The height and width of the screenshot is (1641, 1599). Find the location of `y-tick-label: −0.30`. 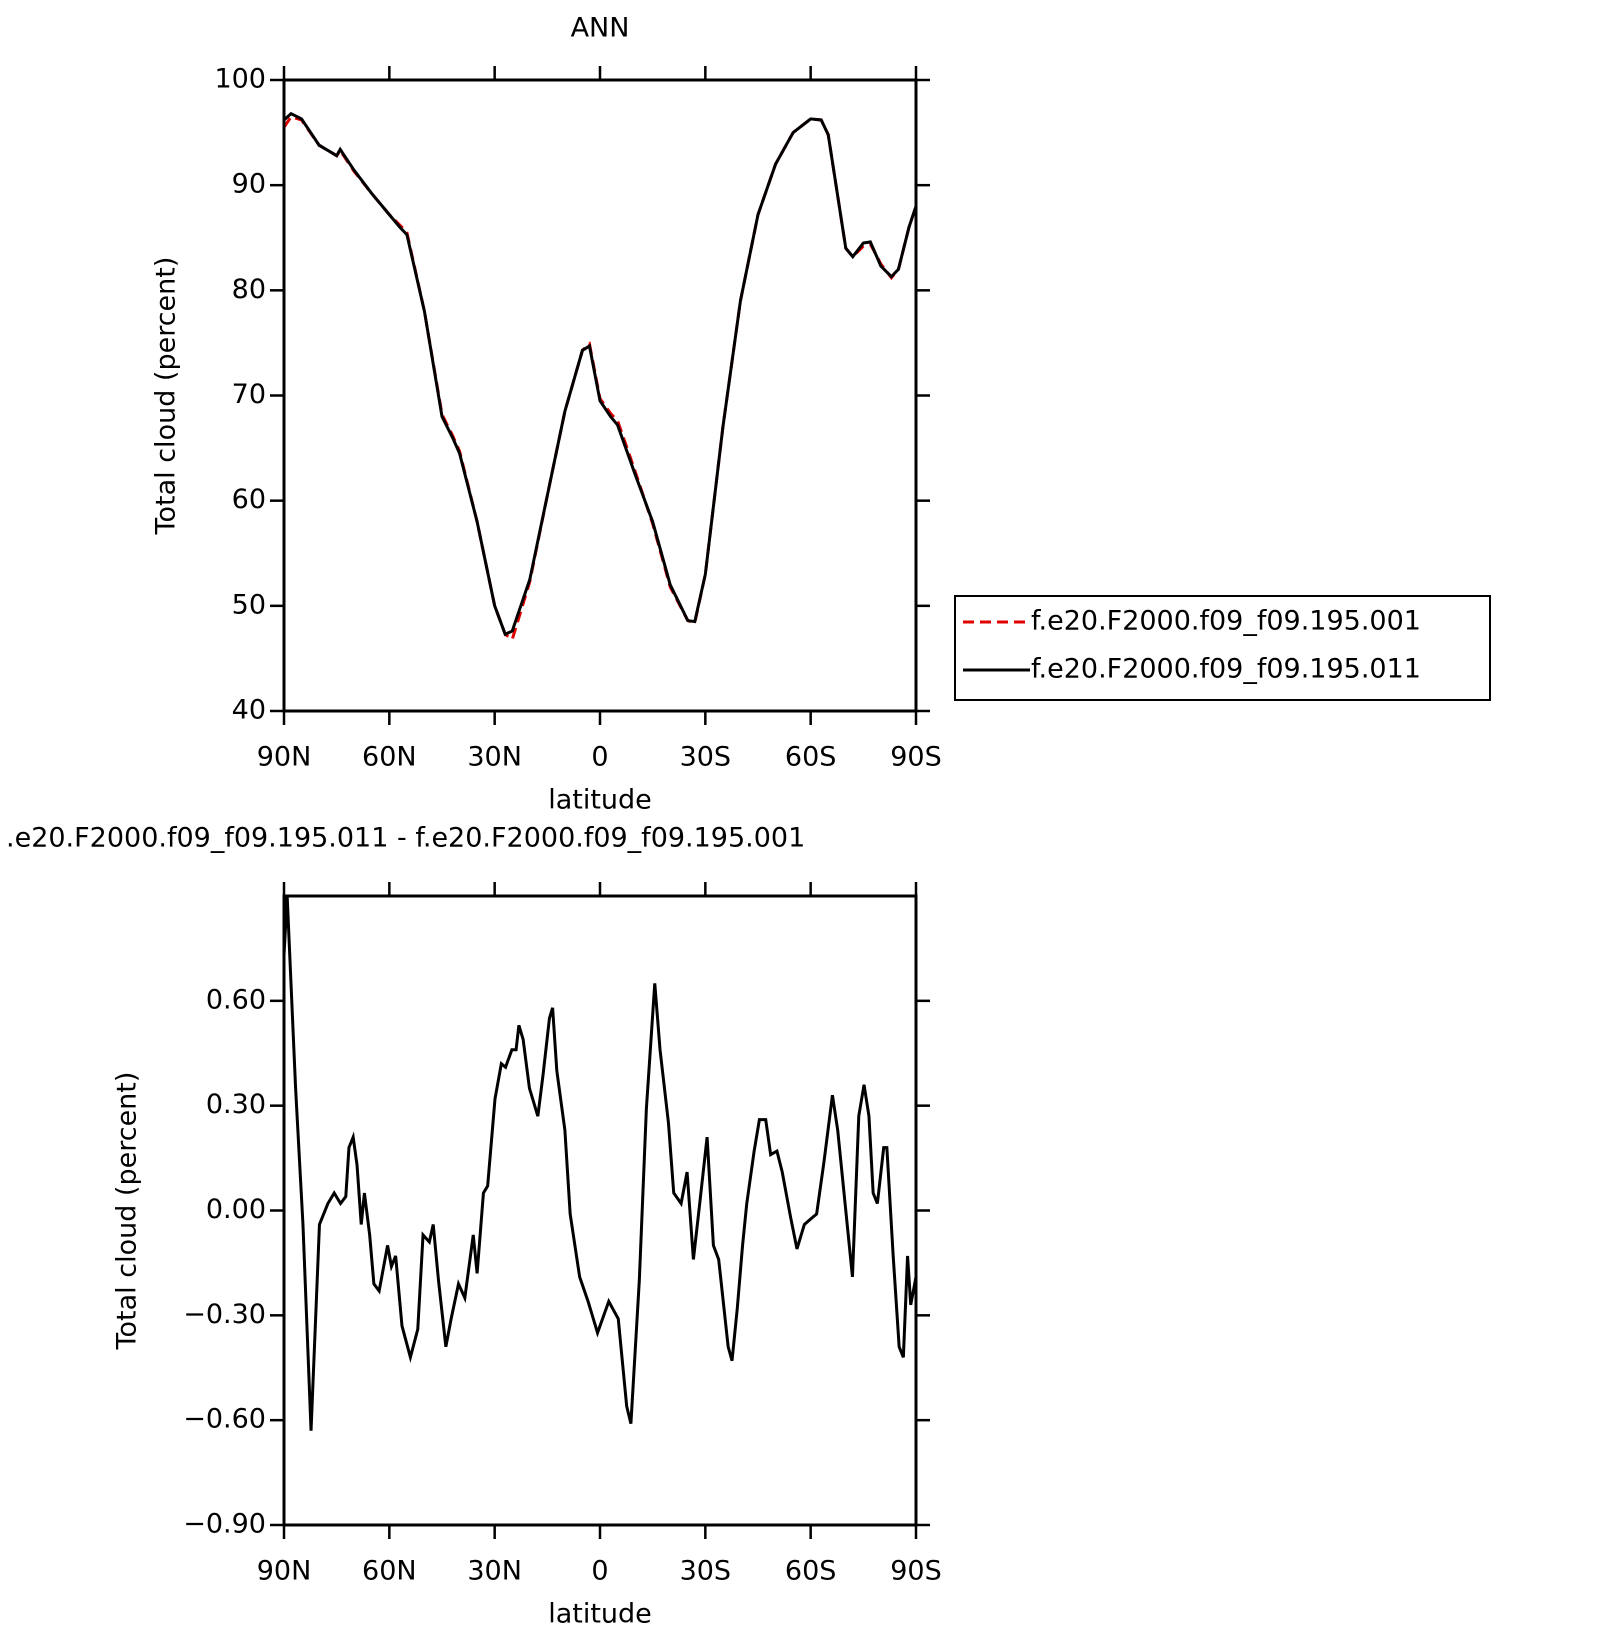

y-tick-label: −0.30 is located at coordinates (224, 1314).